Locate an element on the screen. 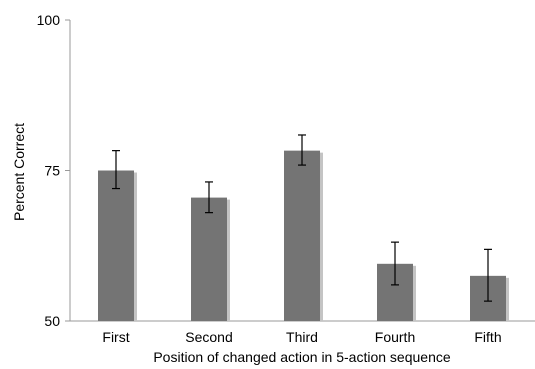 The image size is (535, 369). x-tick-label: Third is located at coordinates (302, 337).